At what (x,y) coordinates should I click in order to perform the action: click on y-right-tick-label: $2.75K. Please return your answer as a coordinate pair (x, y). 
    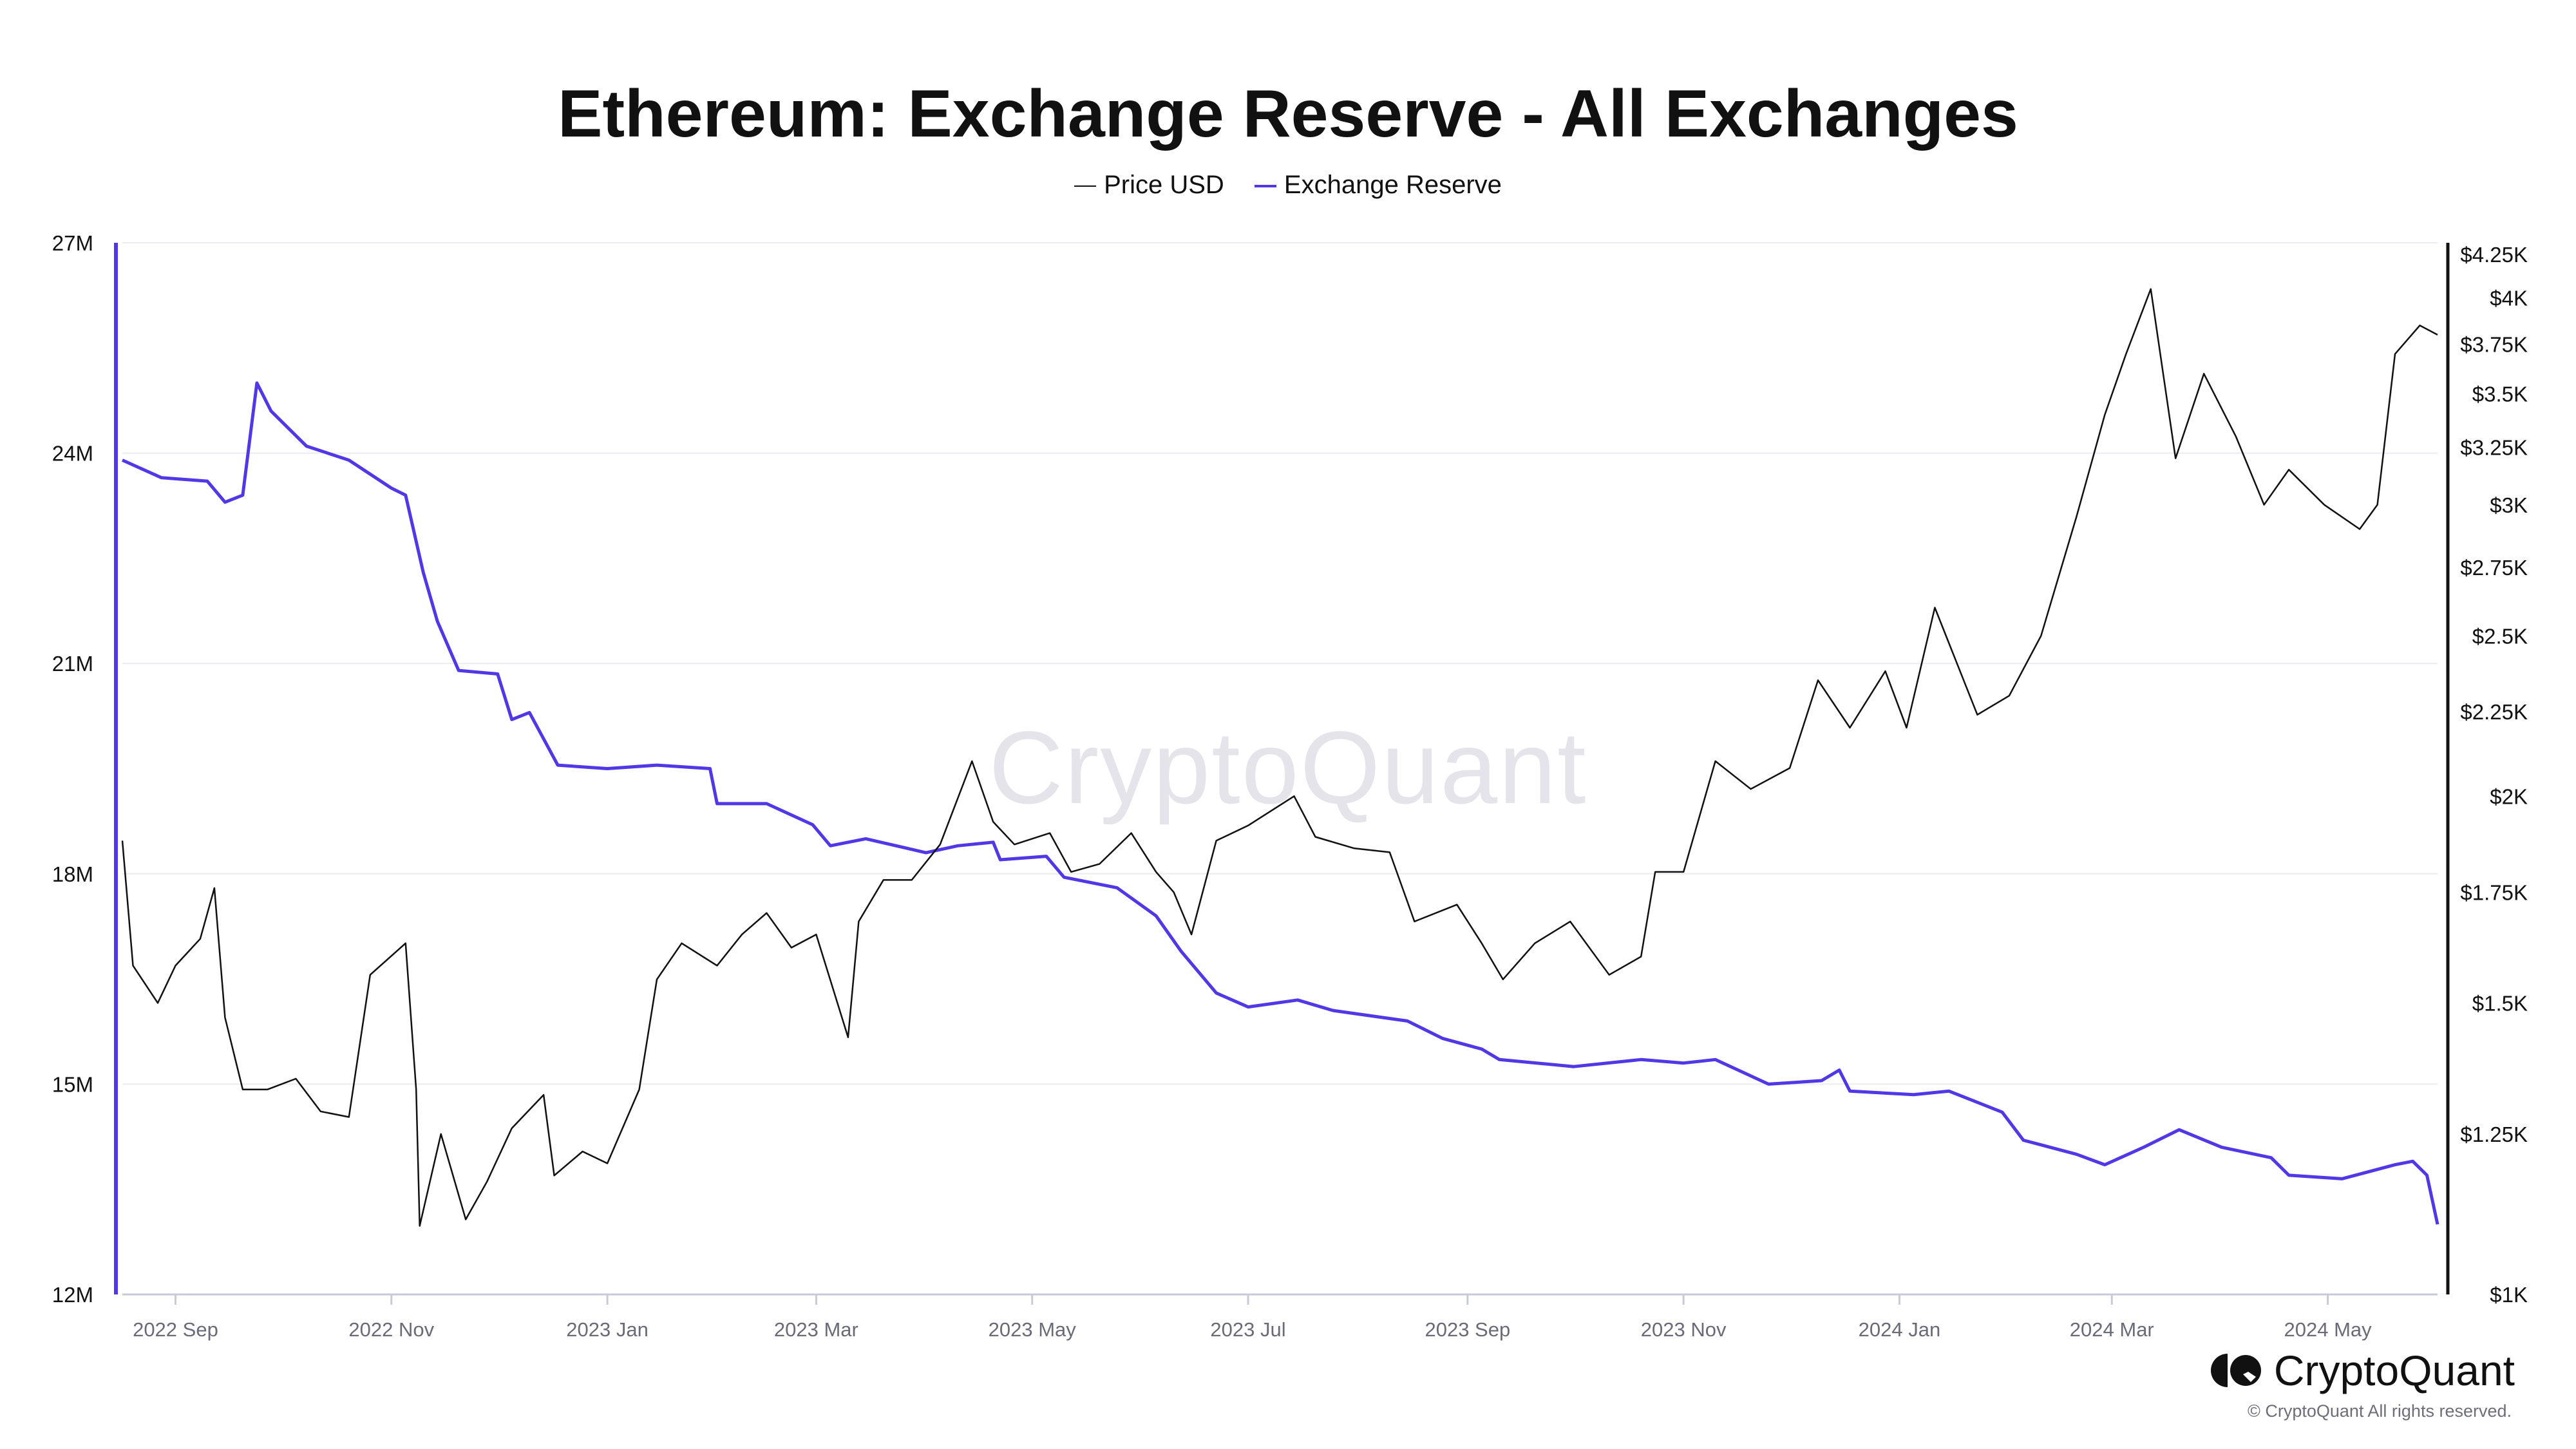
    Looking at the image, I should click on (2494, 568).